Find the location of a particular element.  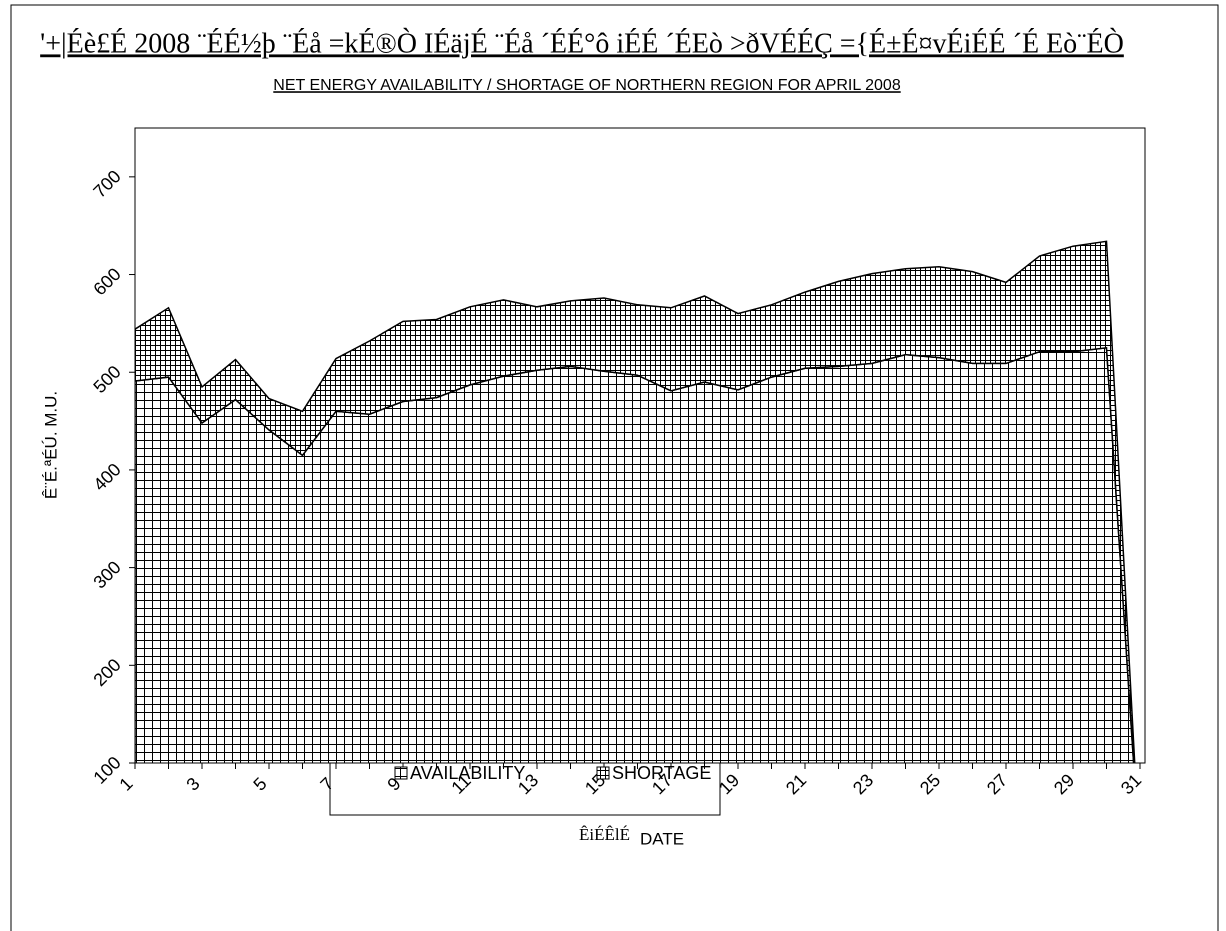

y-tick-label: 700 is located at coordinates (106, 183).